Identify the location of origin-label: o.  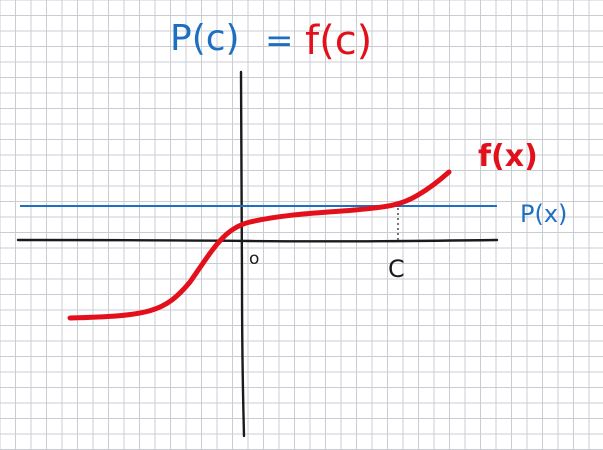
(254, 259).